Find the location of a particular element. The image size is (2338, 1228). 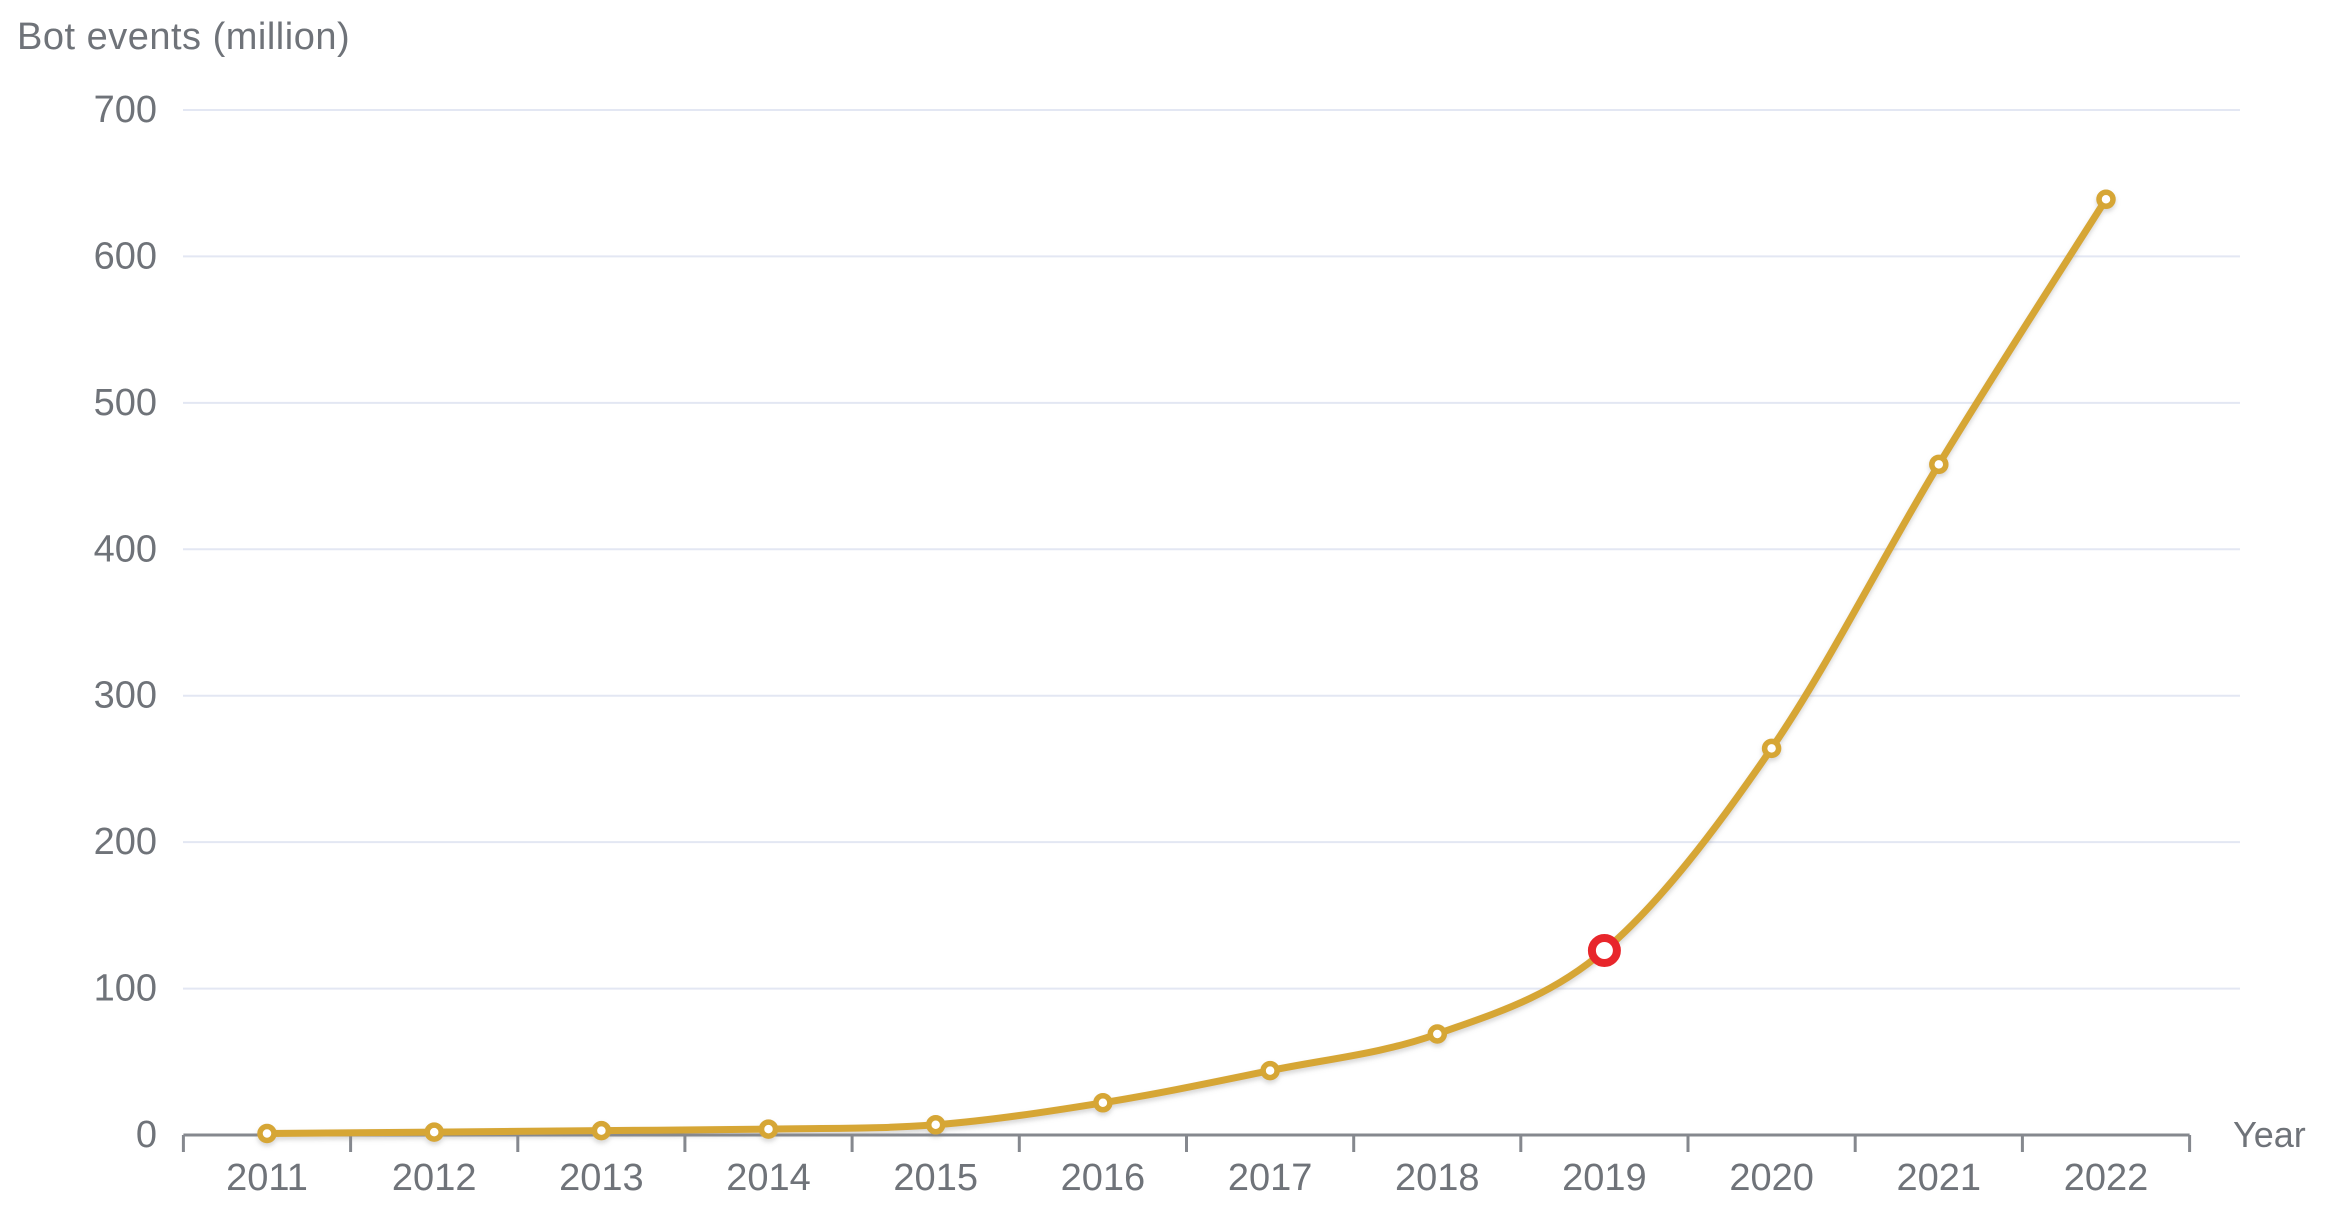

data-point-2013 is located at coordinates (601, 1130).